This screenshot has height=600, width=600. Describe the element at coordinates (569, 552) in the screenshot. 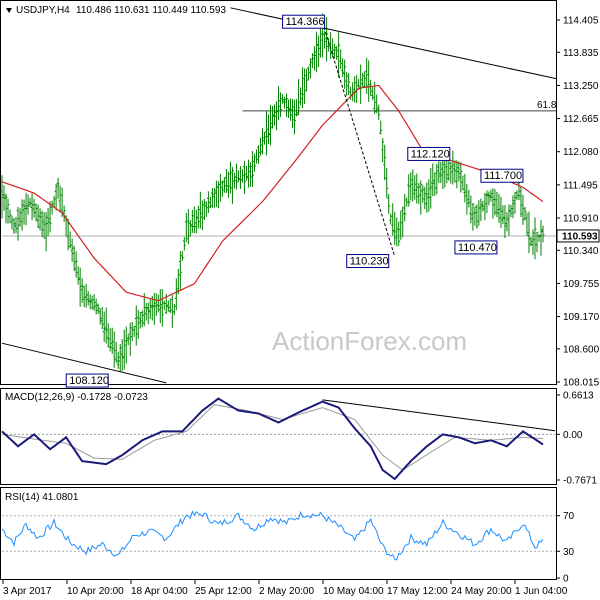

I see `rsi-axis-label: 30` at that location.